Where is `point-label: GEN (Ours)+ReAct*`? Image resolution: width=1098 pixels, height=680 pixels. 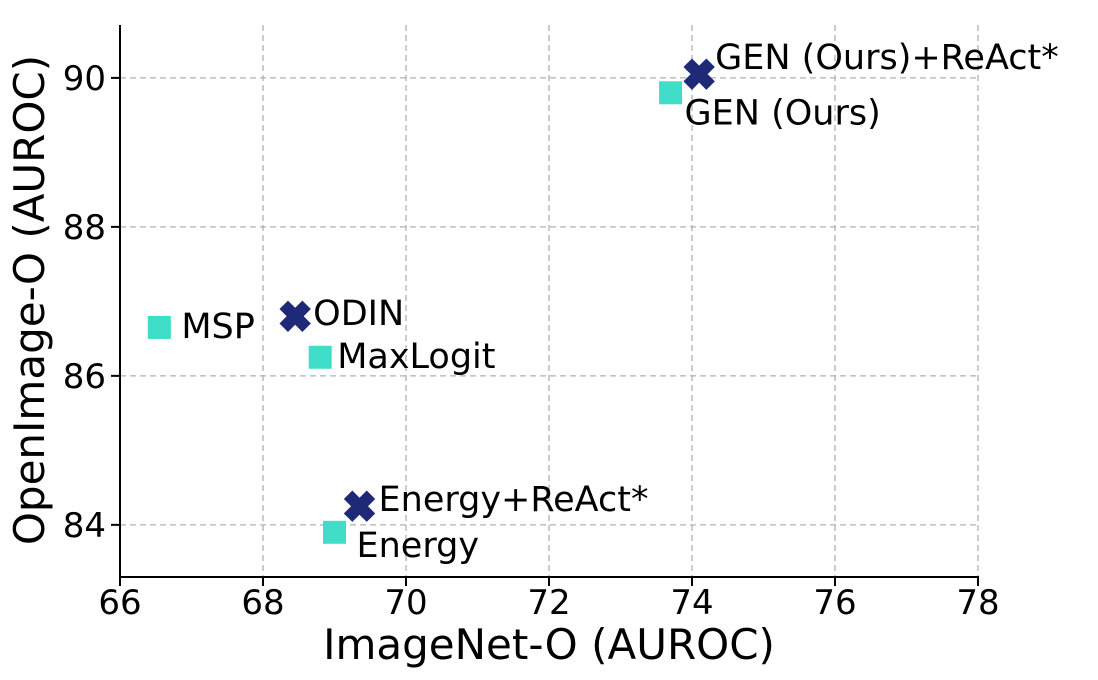 point-label: GEN (Ours)+ReAct* is located at coordinates (887, 58).